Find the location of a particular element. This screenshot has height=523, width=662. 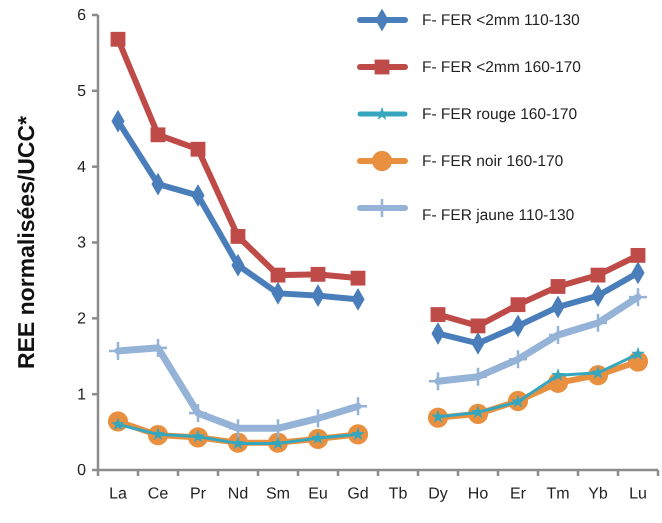

x-tick-label: Ce is located at coordinates (158, 494).